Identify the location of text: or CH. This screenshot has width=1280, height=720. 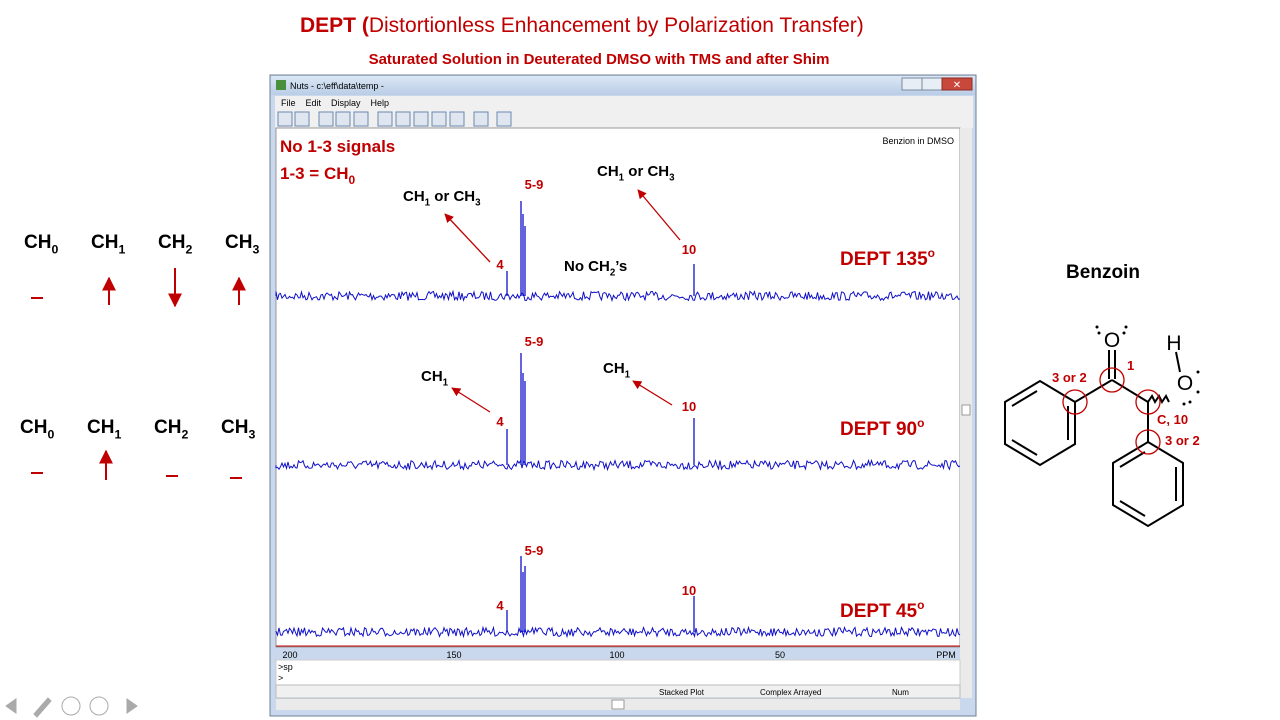
(646, 171).